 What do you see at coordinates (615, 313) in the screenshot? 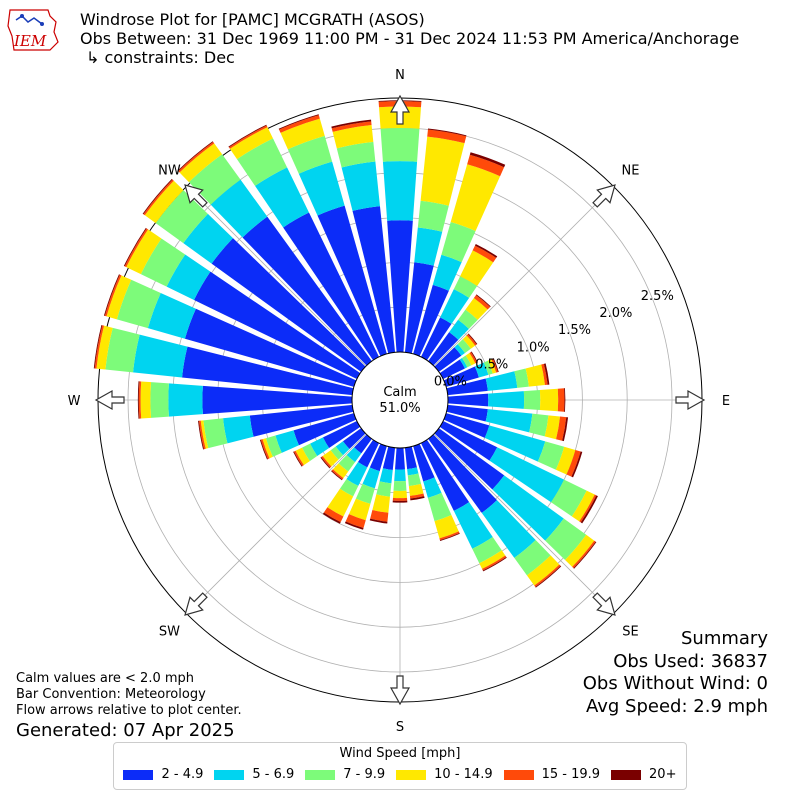
I see `radial-tick-label: 2.0%` at bounding box center [615, 313].